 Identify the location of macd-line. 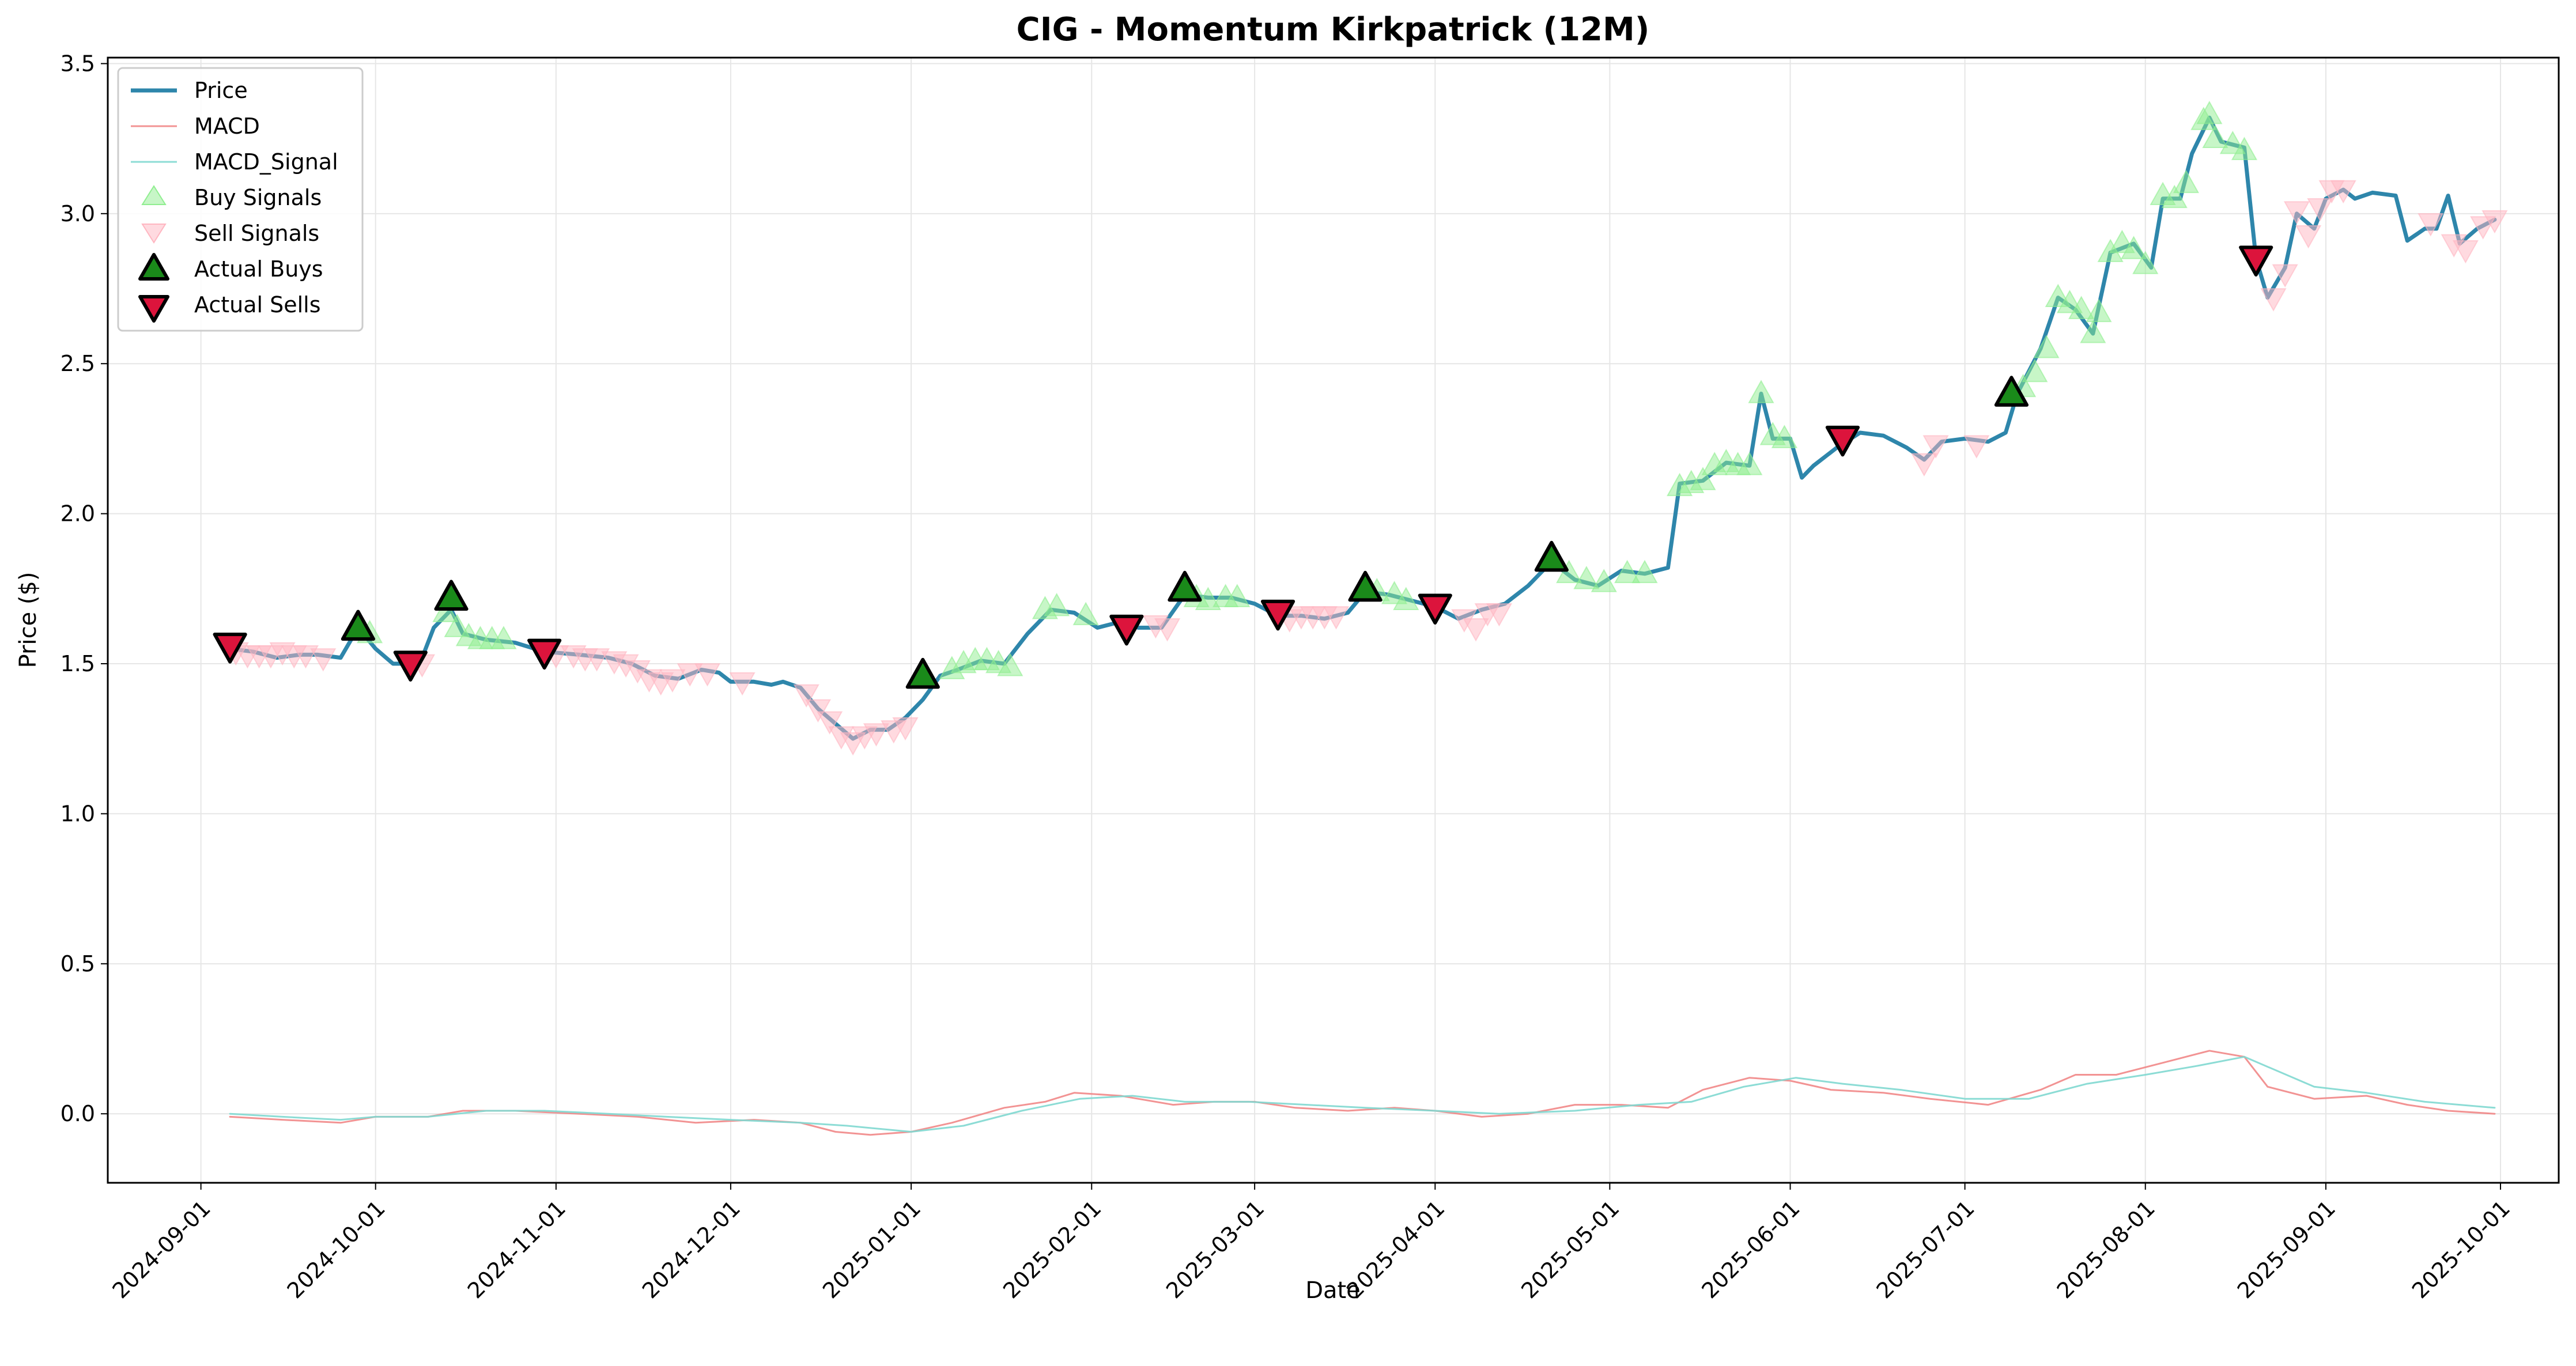
(1362, 1093).